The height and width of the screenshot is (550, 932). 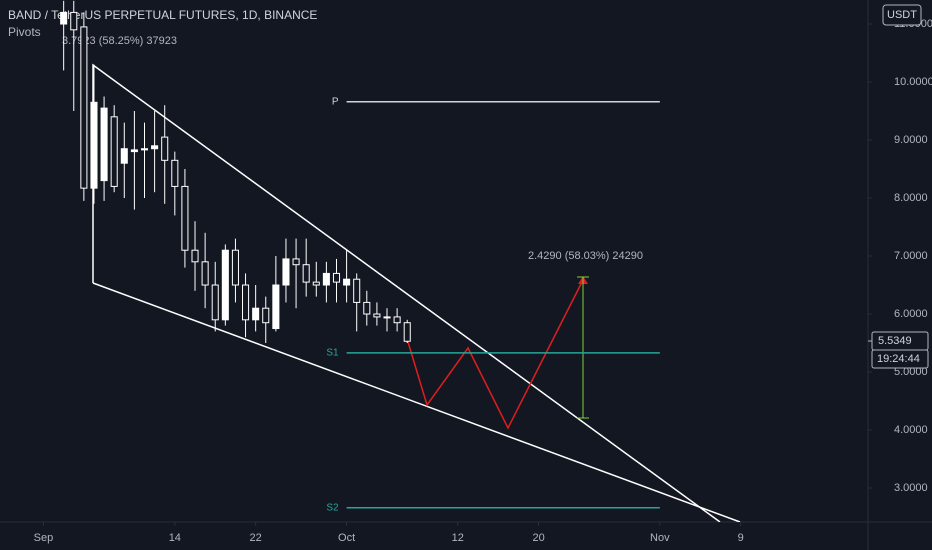 What do you see at coordinates (911, 372) in the screenshot?
I see `y-tick-label: 5.0000` at bounding box center [911, 372].